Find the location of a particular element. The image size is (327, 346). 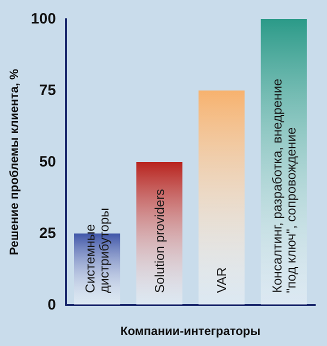

y-tick-label: 50 is located at coordinates (47, 162).